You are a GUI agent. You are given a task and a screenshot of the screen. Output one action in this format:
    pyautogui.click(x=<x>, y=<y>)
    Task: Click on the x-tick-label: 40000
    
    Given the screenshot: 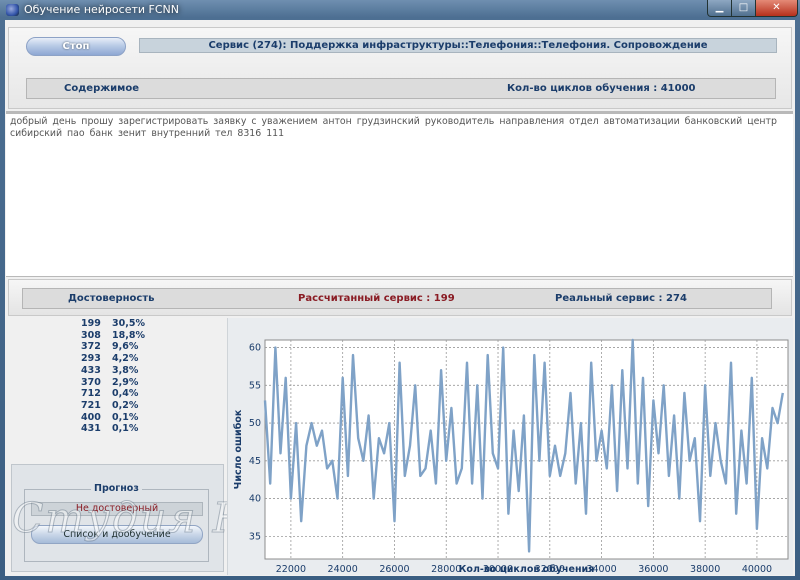 What is the action you would take?
    pyautogui.click(x=757, y=569)
    